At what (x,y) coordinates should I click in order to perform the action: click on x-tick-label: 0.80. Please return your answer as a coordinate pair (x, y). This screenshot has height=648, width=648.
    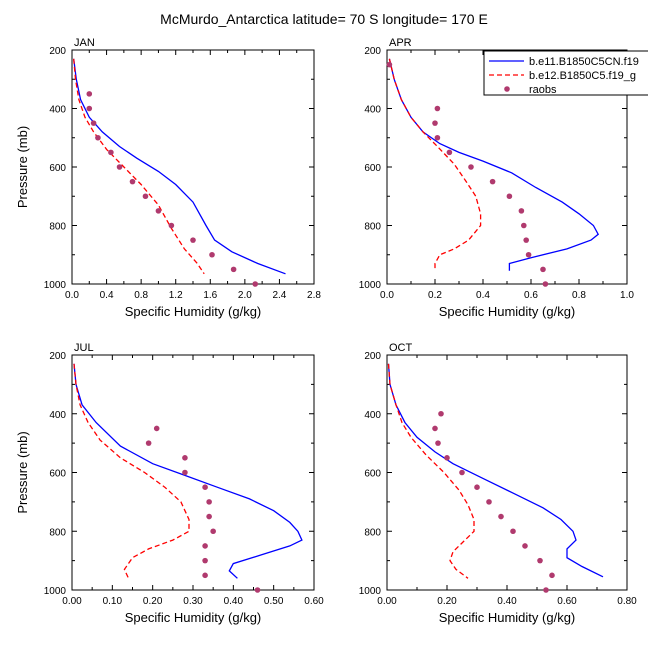
    Looking at the image, I should click on (627, 601).